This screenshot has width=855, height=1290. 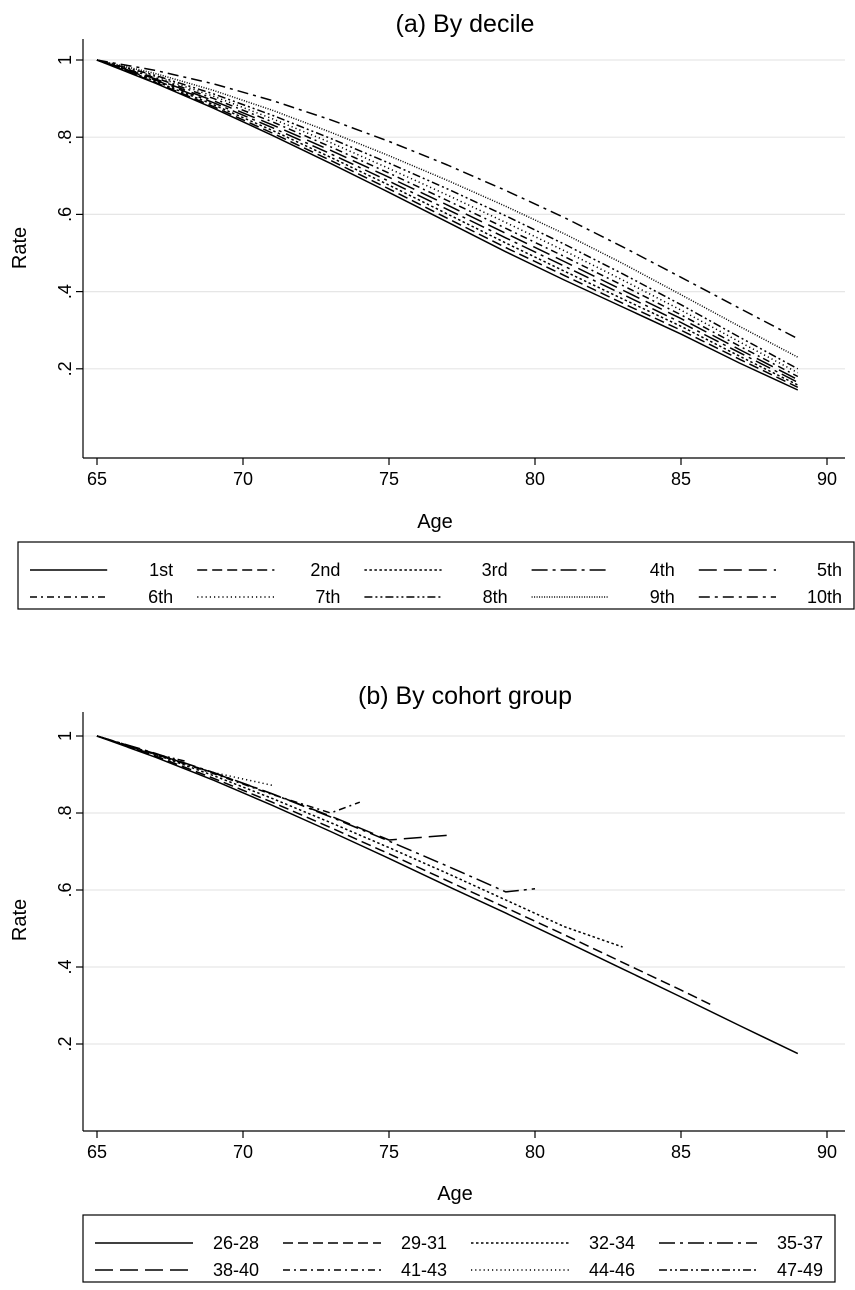 I want to click on legend-label: 4th, so click(x=662, y=570).